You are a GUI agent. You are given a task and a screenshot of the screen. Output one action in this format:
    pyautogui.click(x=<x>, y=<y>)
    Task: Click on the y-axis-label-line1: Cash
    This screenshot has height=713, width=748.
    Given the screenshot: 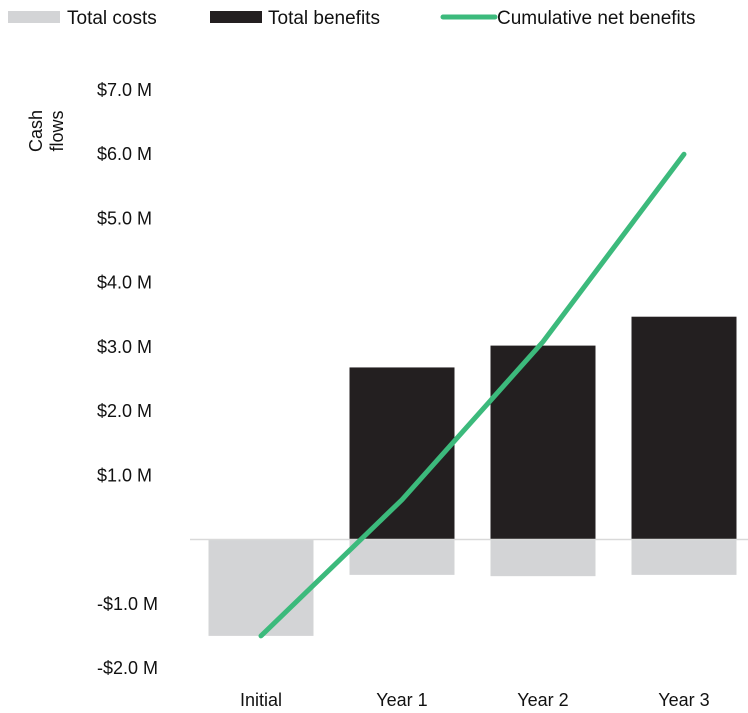 What is the action you would take?
    pyautogui.click(x=36, y=131)
    